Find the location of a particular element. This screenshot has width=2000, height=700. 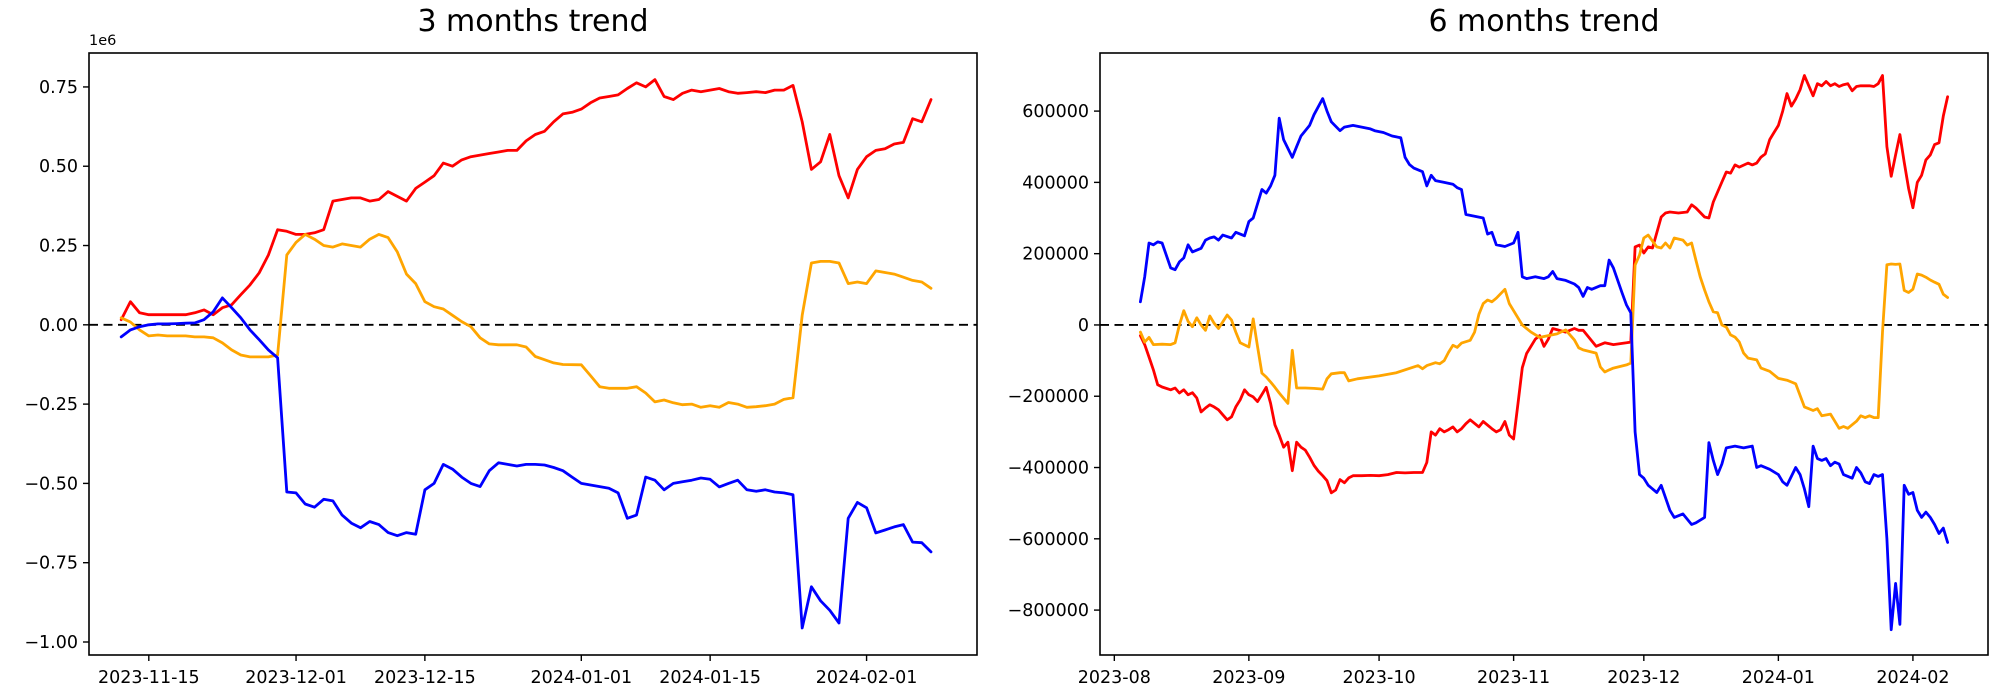

y-tick-label: 0 is located at coordinates (1083, 326).